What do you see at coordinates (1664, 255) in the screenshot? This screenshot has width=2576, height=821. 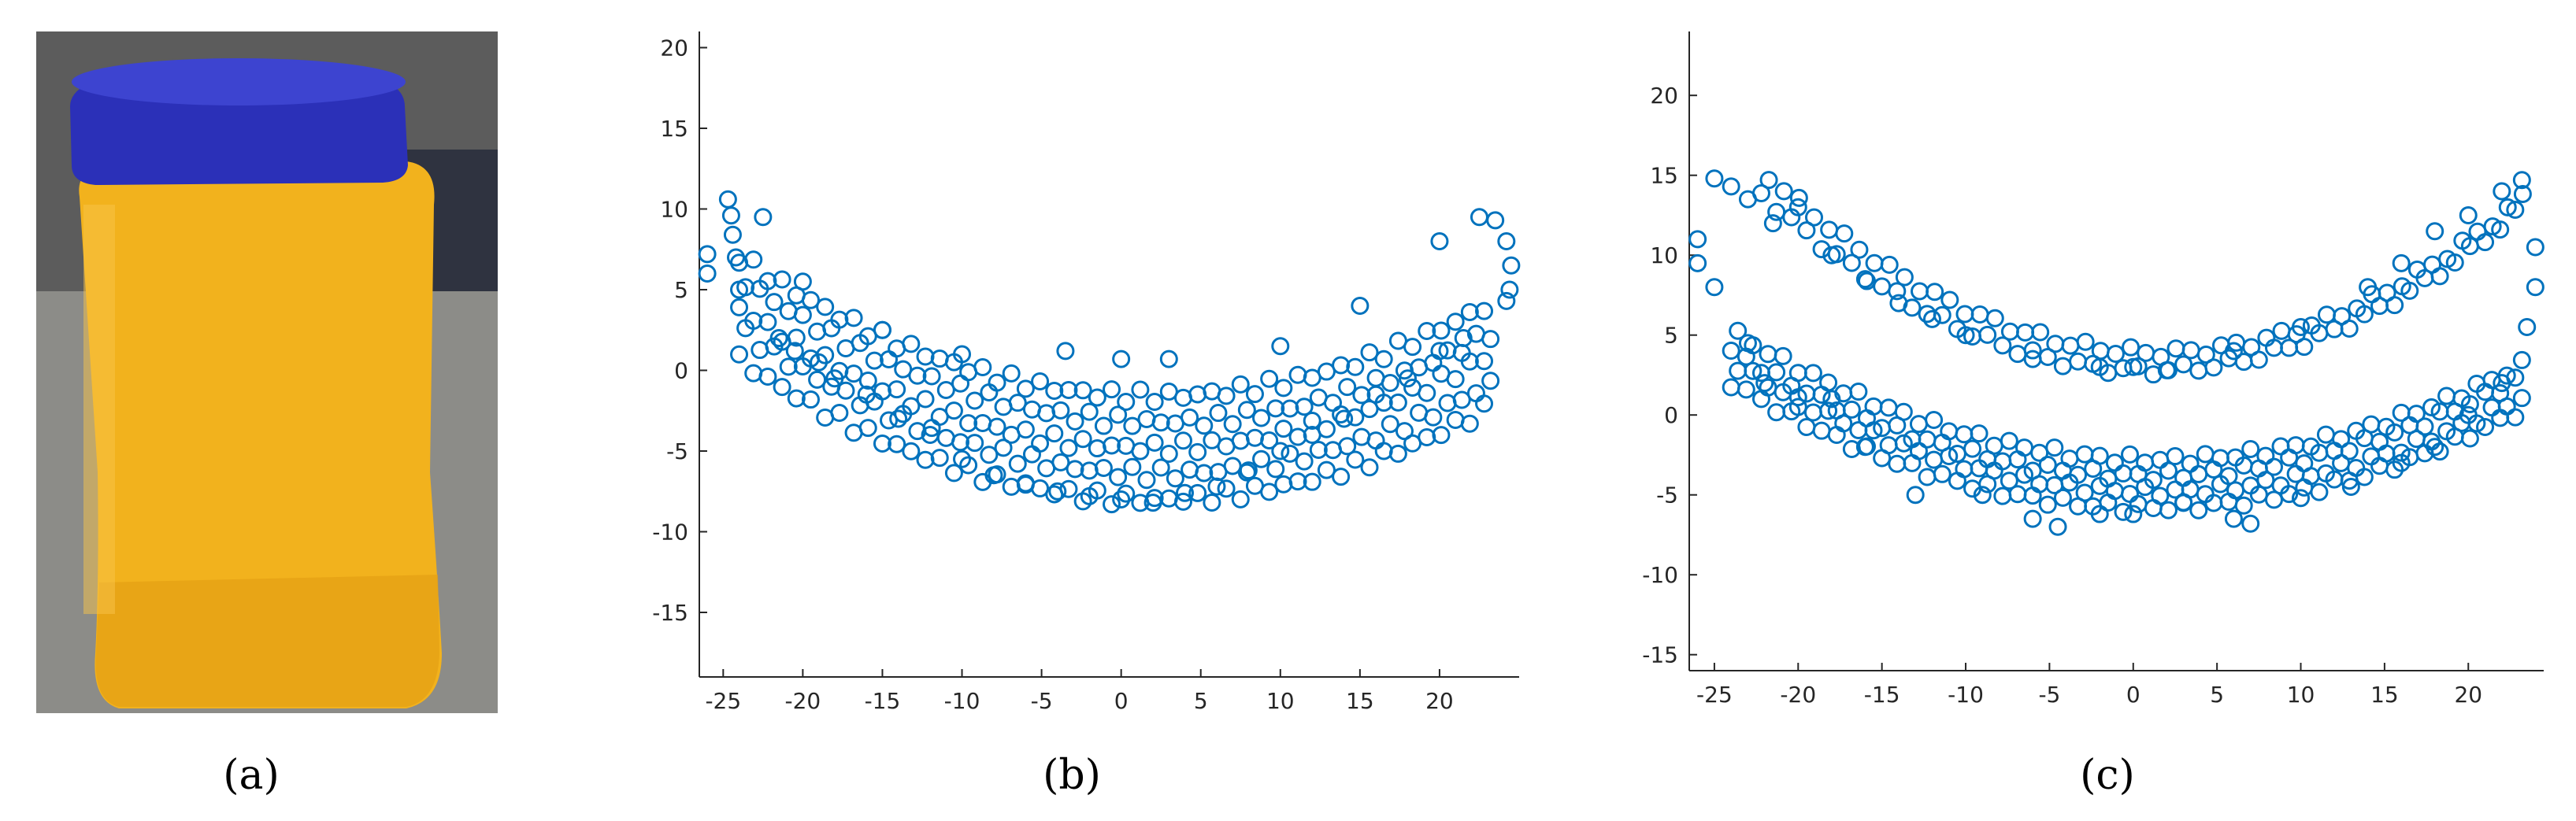 I see `y-tick-label-c: 10` at bounding box center [1664, 255].